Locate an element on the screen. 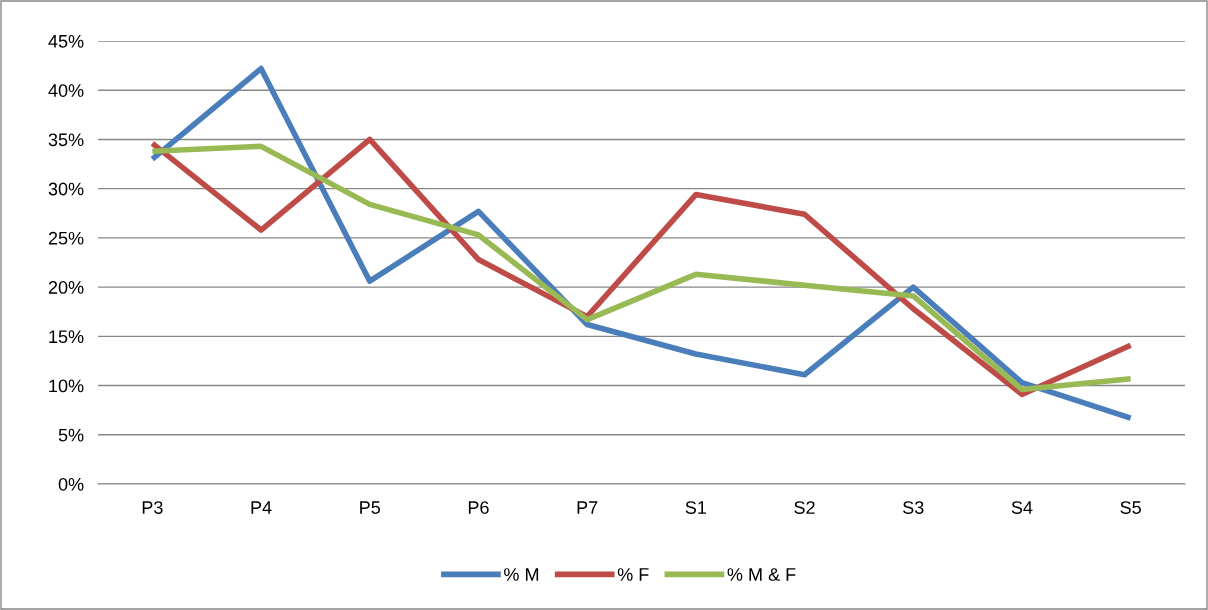 Image resolution: width=1208 pixels, height=610 pixels. x-tick-label: S5 is located at coordinates (1130, 507).